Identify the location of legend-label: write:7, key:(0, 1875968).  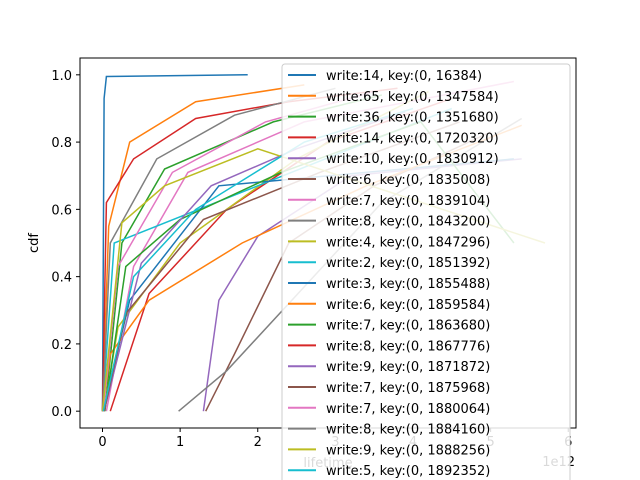
(408, 388).